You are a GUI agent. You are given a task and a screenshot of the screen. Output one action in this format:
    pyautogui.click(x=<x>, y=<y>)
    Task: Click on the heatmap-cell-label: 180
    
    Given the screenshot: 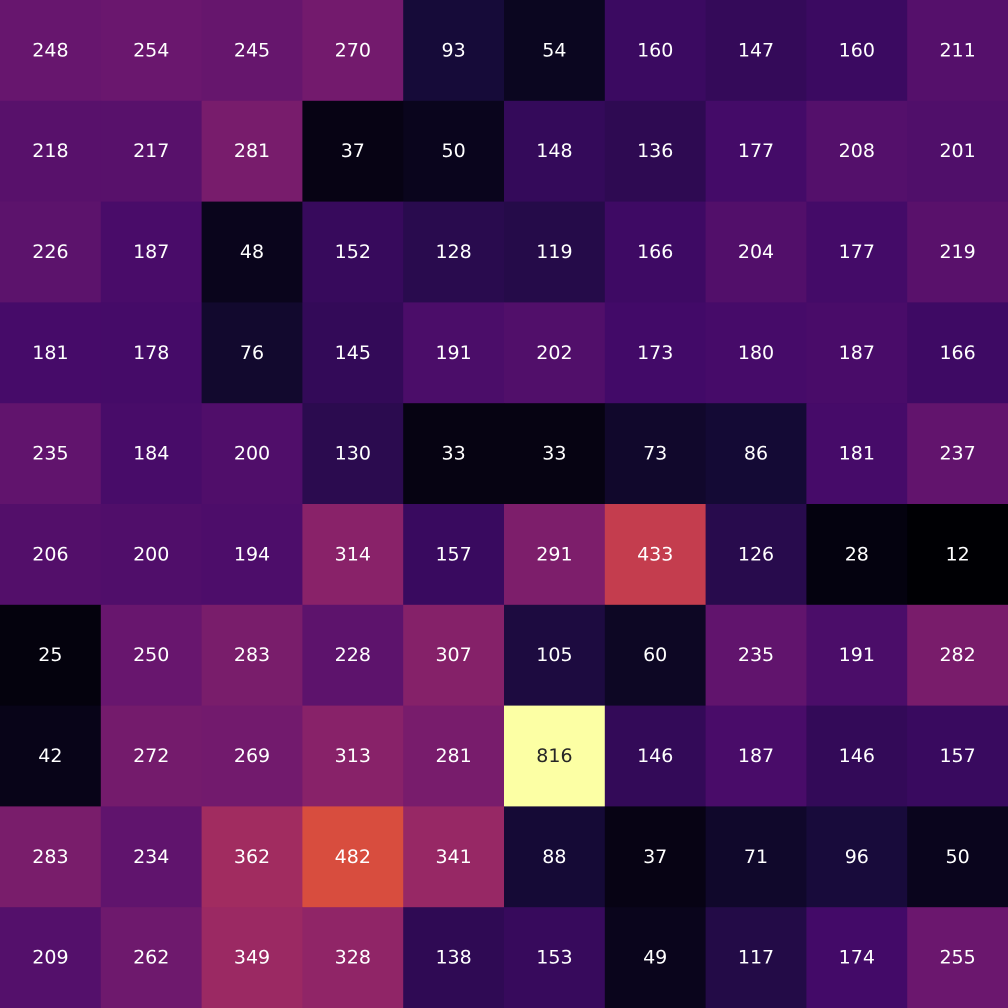 What is the action you would take?
    pyautogui.click(x=756, y=353)
    